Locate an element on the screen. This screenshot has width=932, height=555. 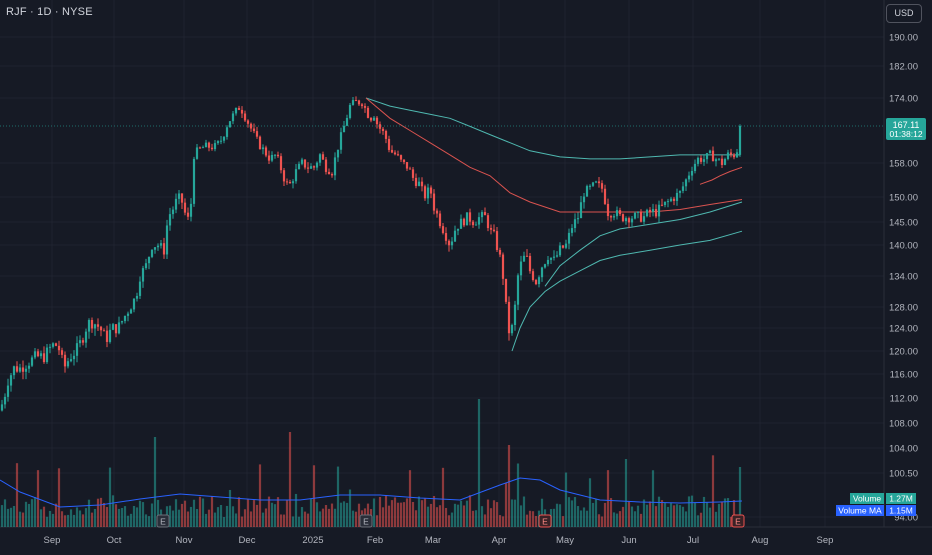
symbol-title: RJF · 1D · NYSE is located at coordinates (49, 12).